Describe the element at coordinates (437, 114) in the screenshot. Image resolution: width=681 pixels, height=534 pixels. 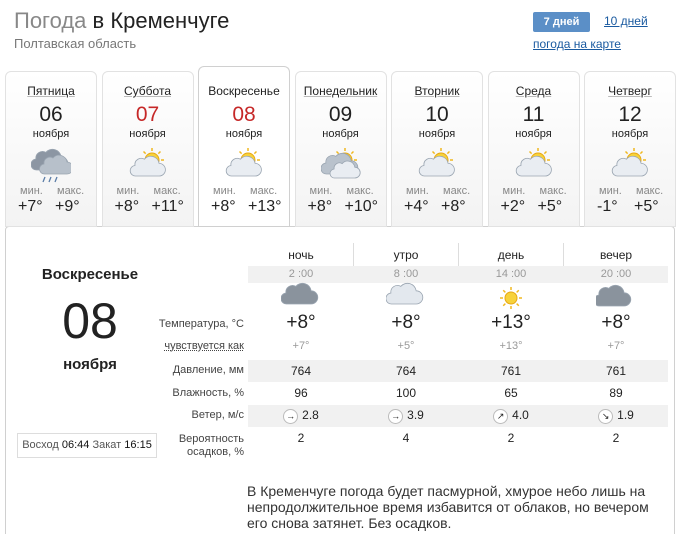
I see `day-date: 10` at that location.